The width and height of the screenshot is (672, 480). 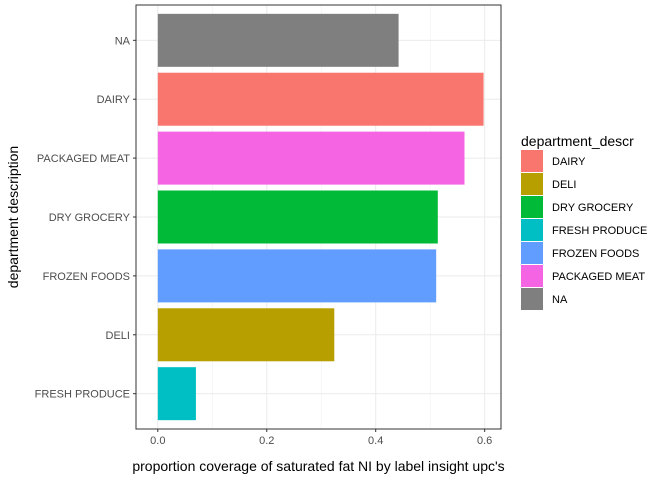 I want to click on legend-title: department_descr, so click(x=577, y=141).